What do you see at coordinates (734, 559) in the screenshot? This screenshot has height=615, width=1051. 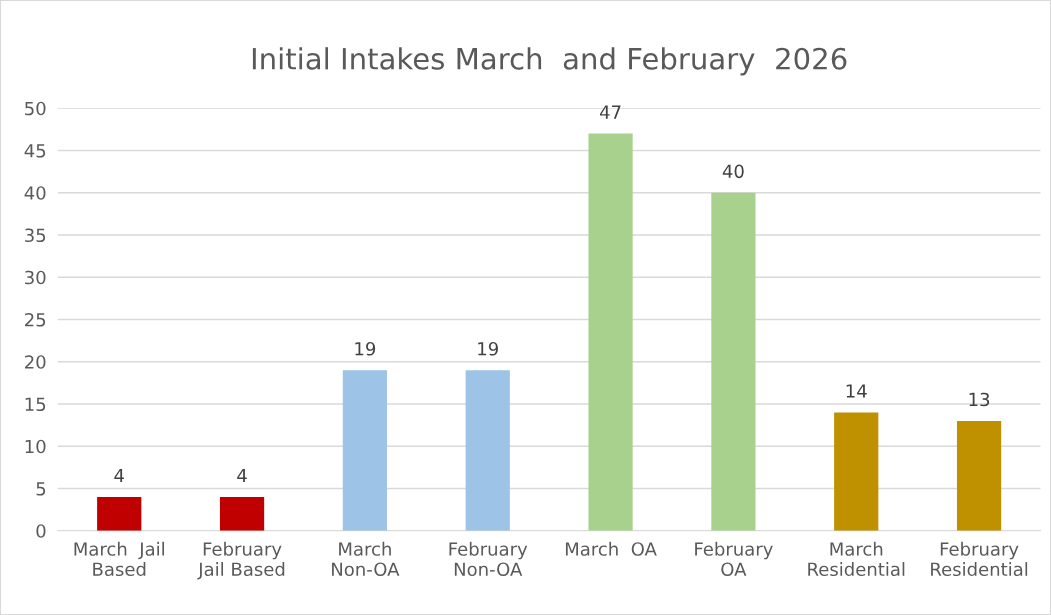 I see `x-tick-label: February OA` at bounding box center [734, 559].